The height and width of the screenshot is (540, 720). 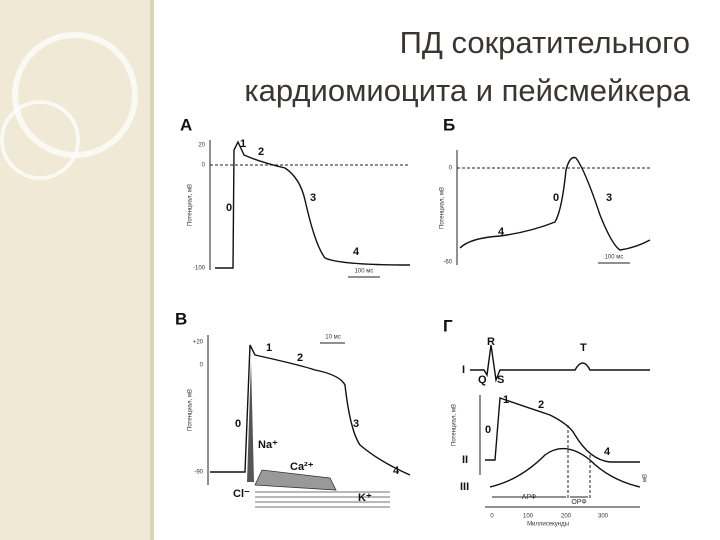 I want to click on tick: -60, so click(x=447, y=263).